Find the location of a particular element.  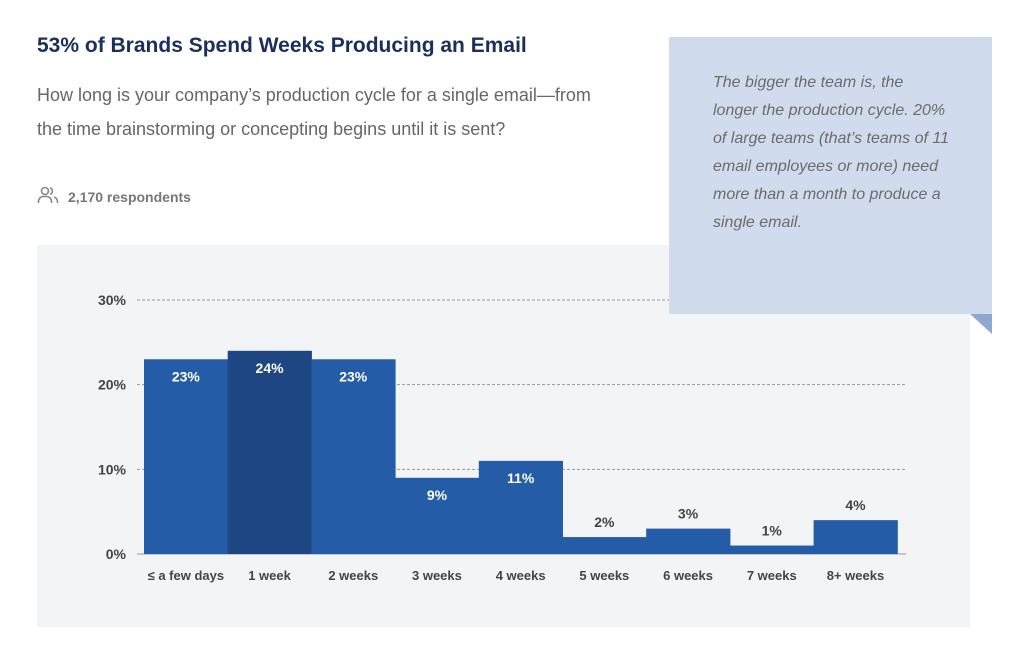

x-tick-label: 7 weeks is located at coordinates (772, 575).